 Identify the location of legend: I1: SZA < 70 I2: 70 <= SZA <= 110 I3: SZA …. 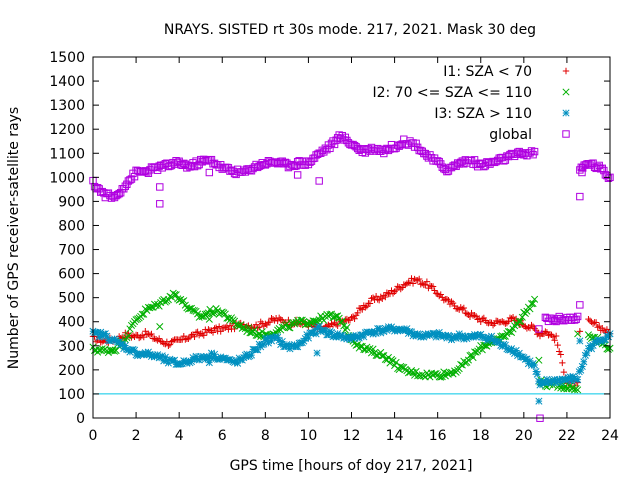
(471, 103).